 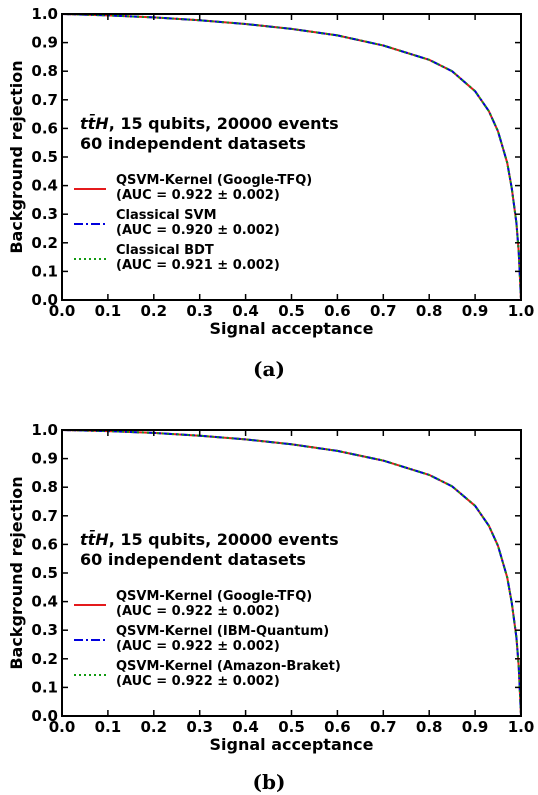 I want to click on panel-caption-a: (a), so click(x=269, y=369).